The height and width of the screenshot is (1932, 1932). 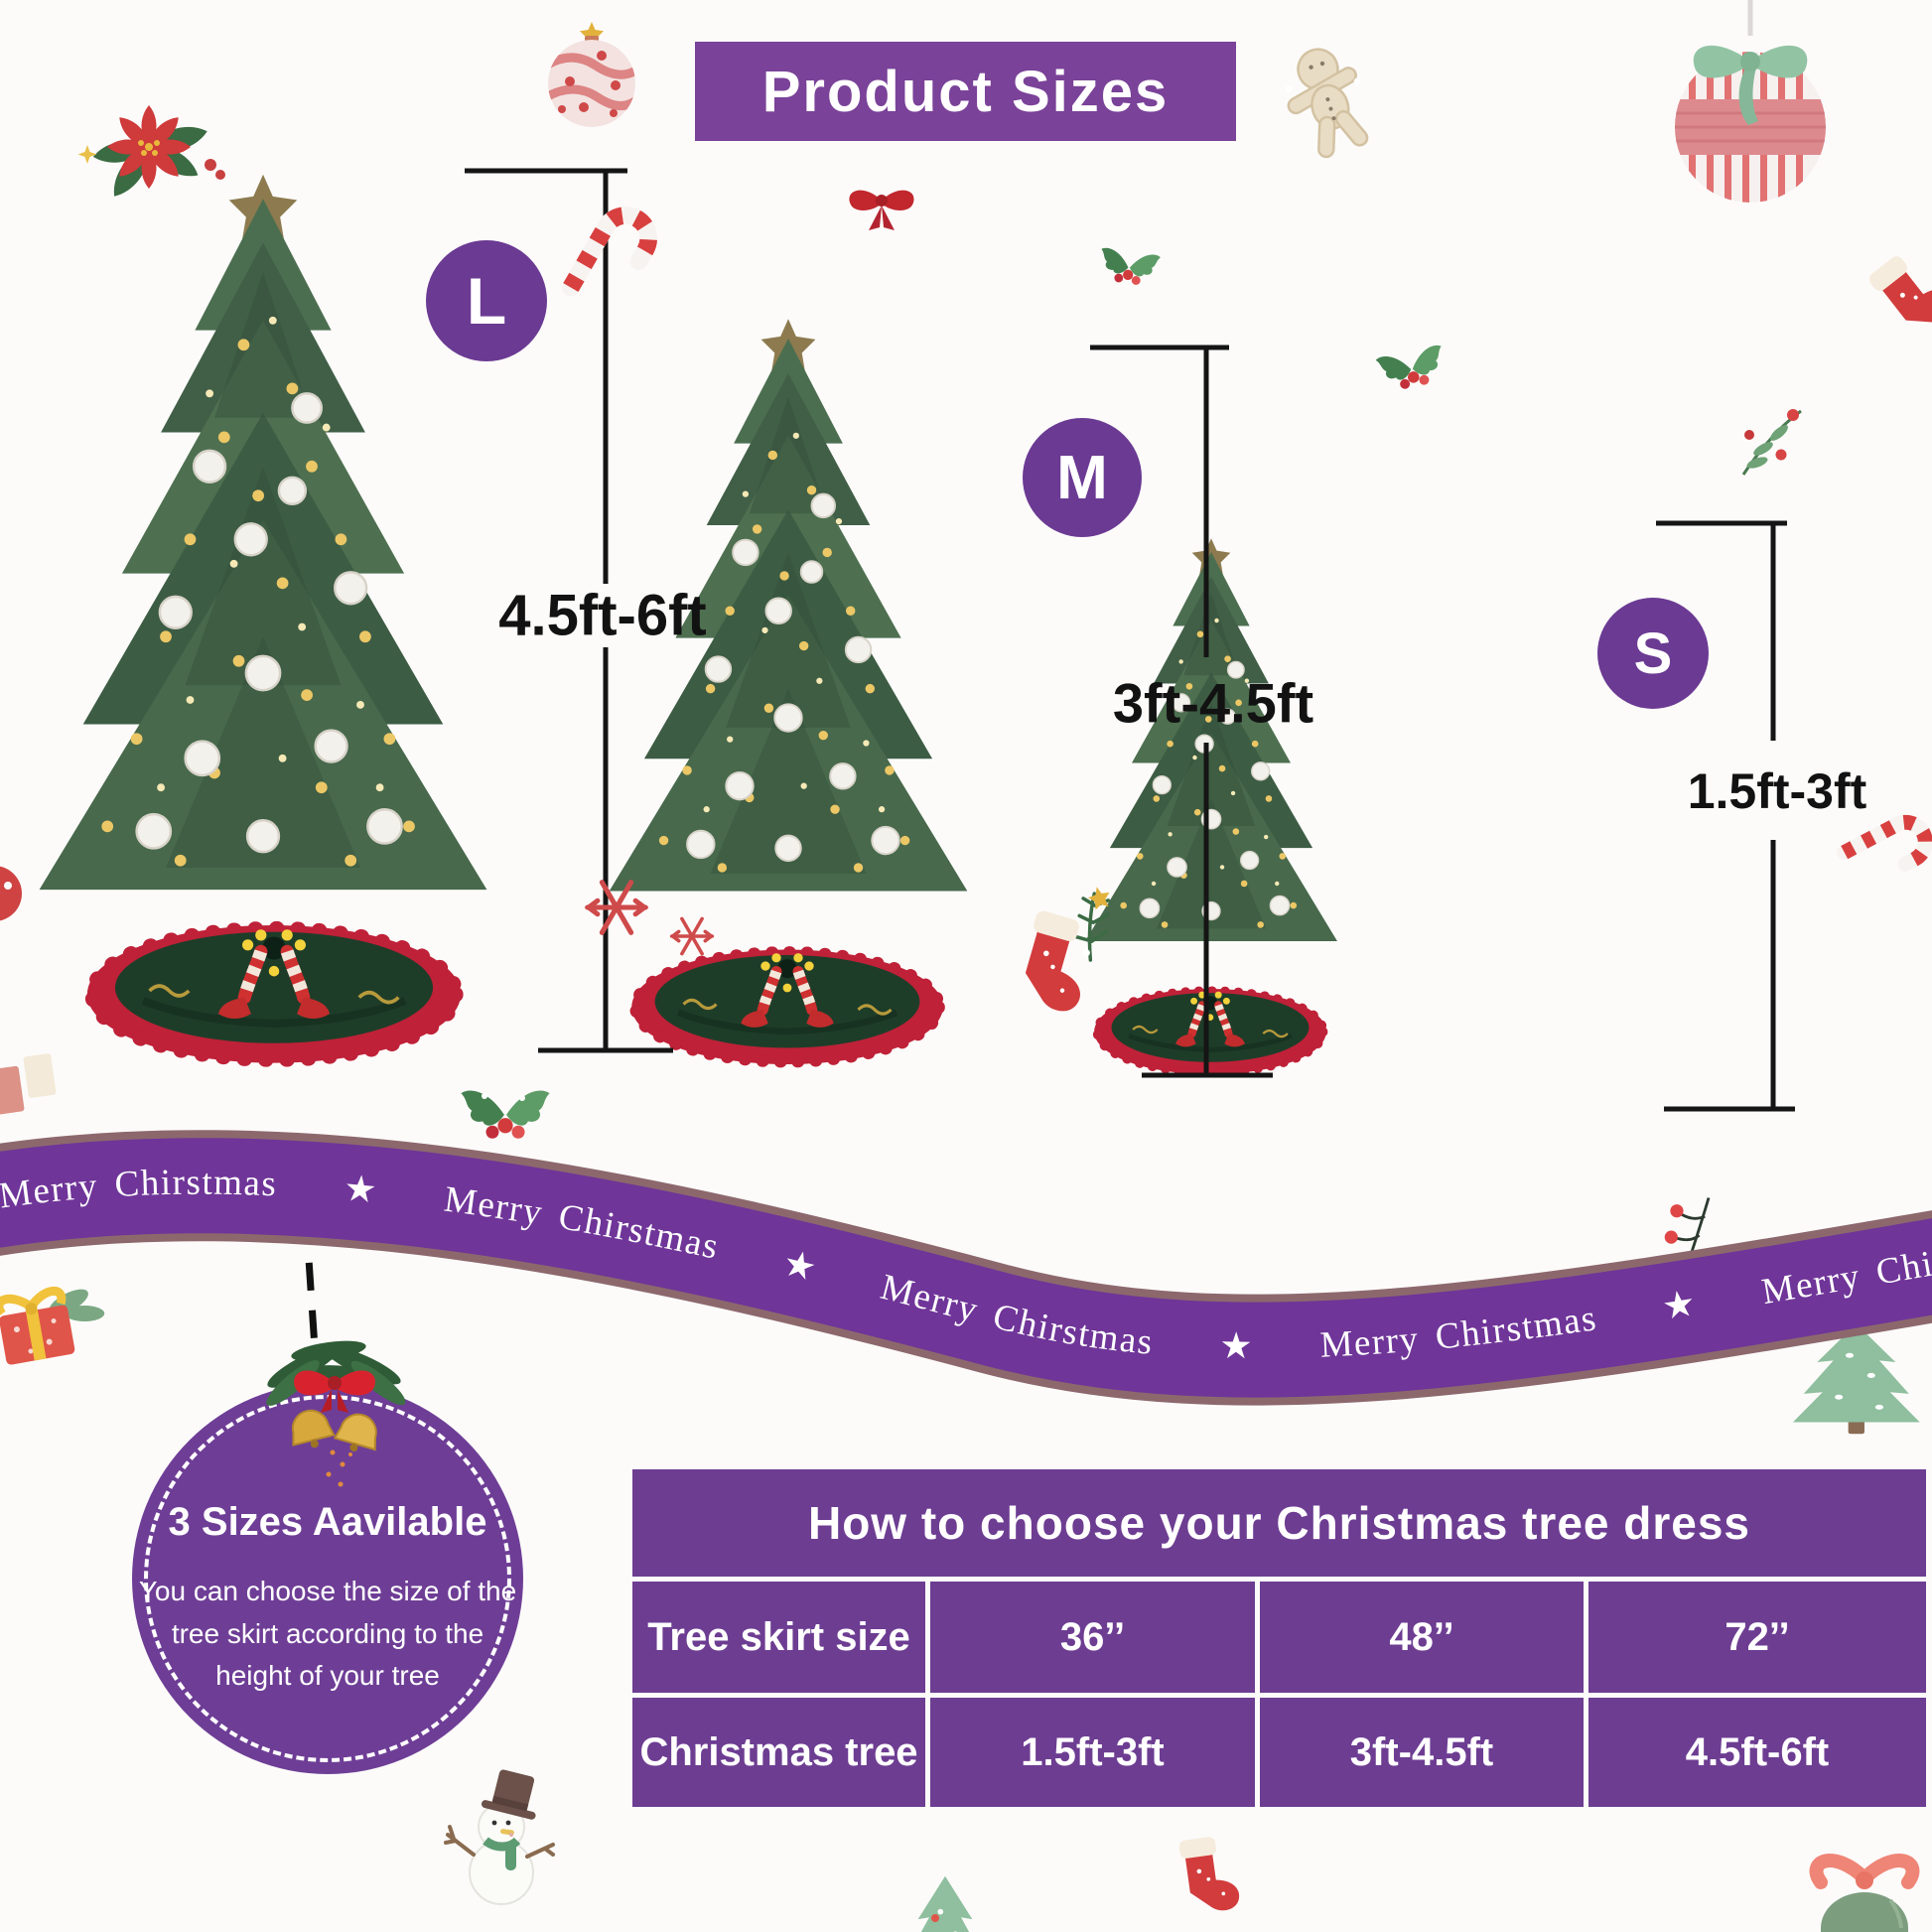 I want to click on pine-bells-icon, so click(x=336, y=1414).